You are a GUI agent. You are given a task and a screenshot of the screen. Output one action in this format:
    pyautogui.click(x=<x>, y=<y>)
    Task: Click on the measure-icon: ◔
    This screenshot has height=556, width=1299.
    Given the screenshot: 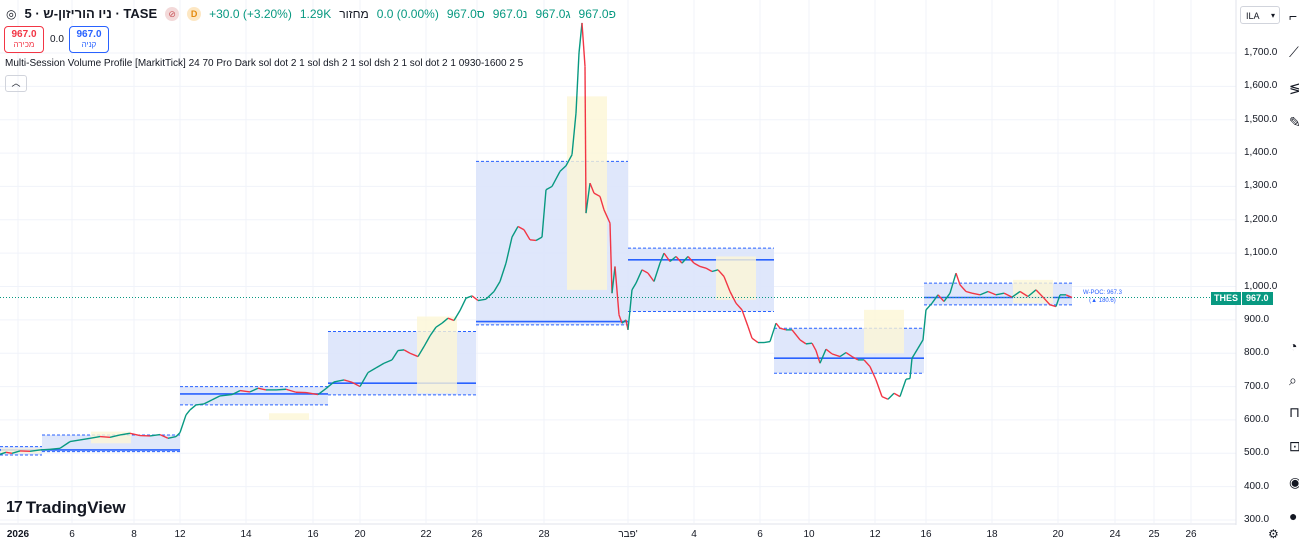 What is the action you would take?
    pyautogui.click(x=1293, y=346)
    